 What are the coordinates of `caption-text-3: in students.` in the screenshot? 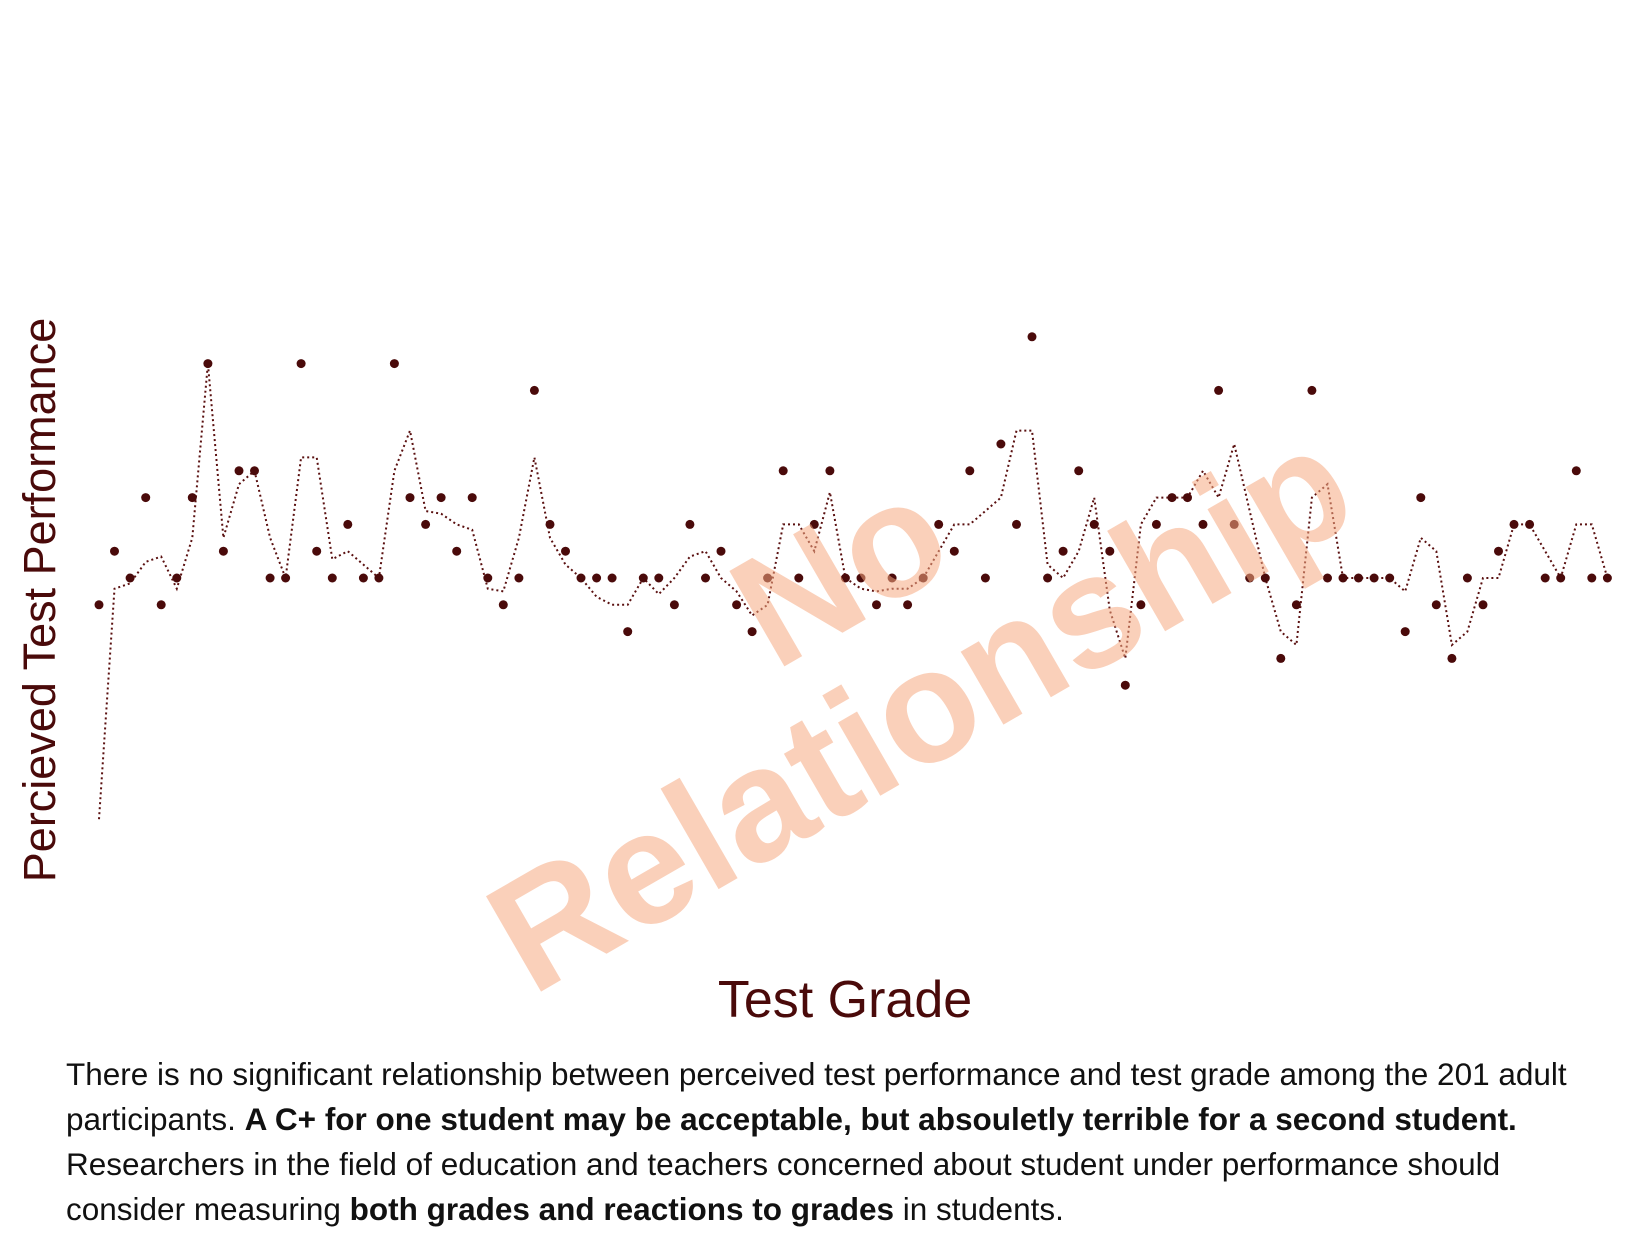 It's located at (979, 1209).